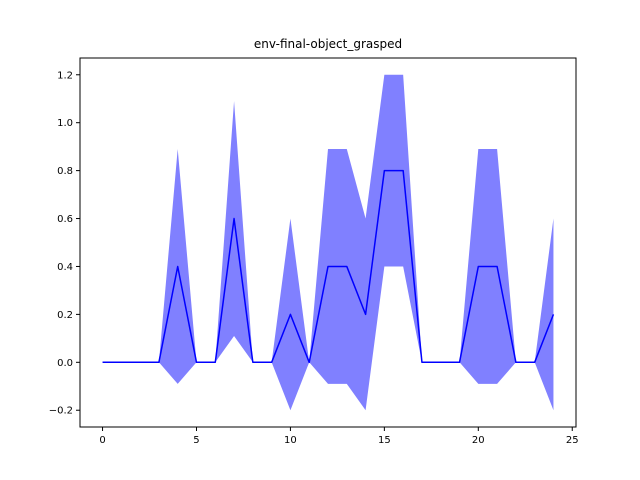 Image resolution: width=640 pixels, height=480 pixels. I want to click on y-tick-label: 1.0, so click(65, 123).